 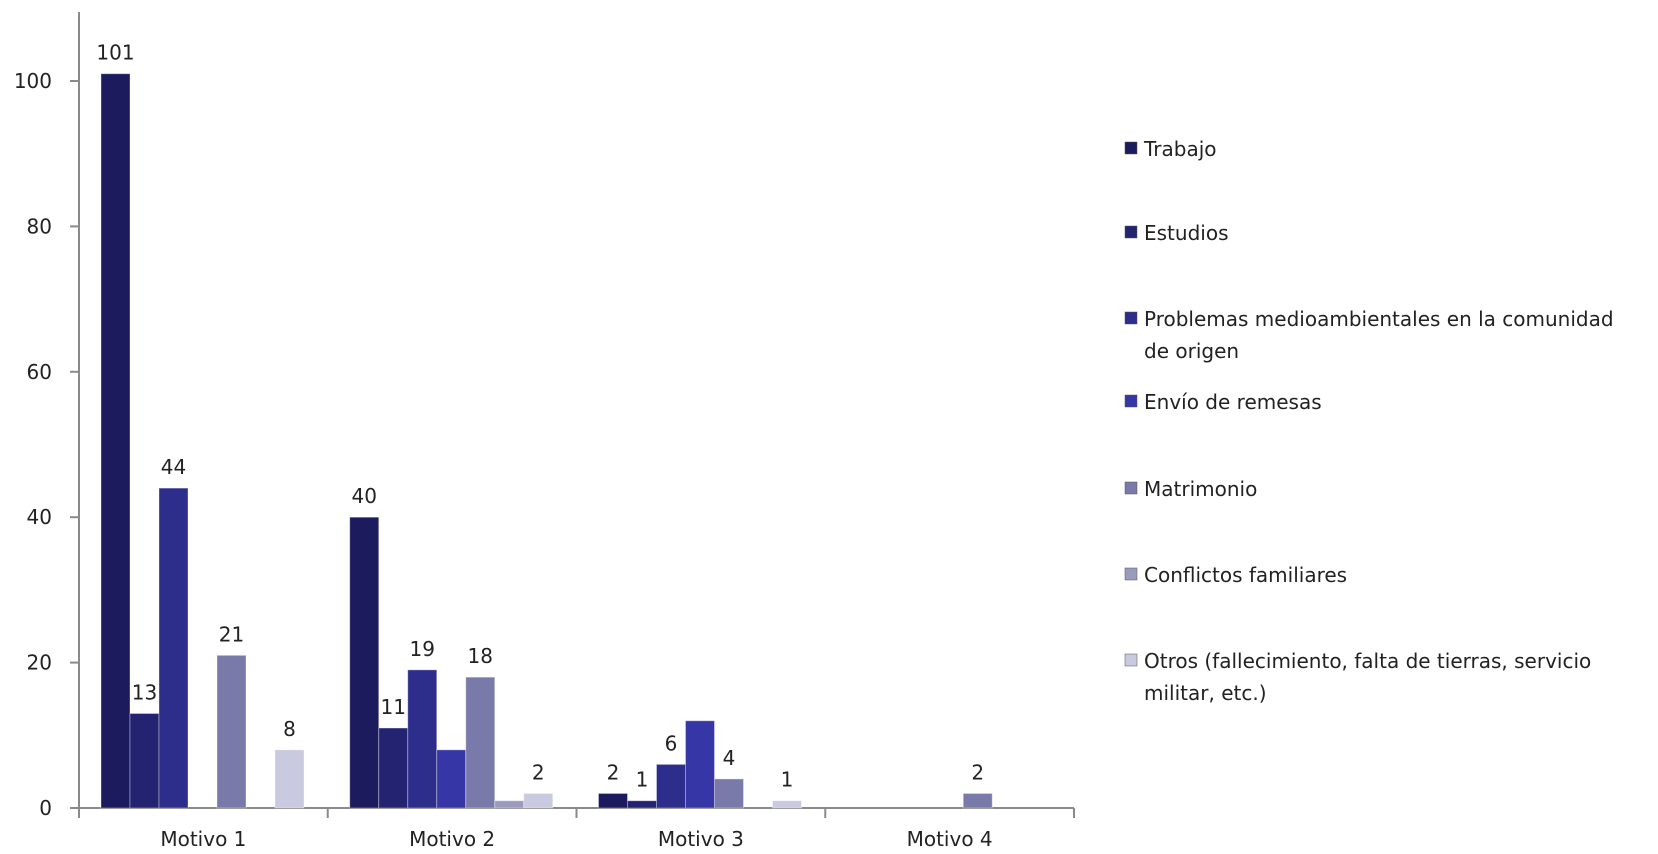 What do you see at coordinates (1180, 149) in the screenshot?
I see `legend-label: Trabajo` at bounding box center [1180, 149].